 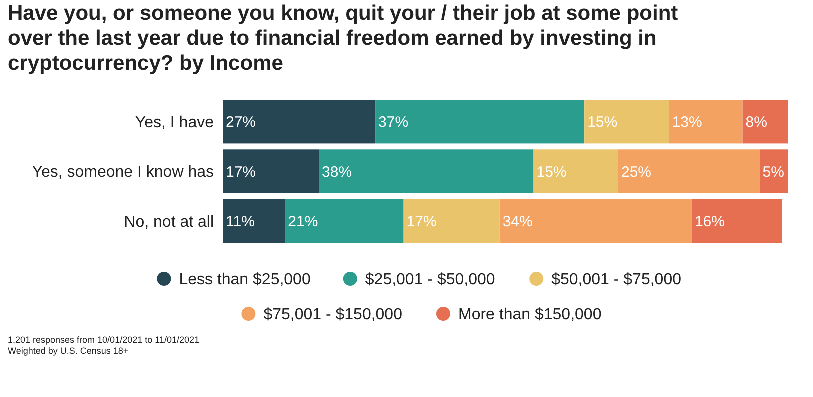 What do you see at coordinates (430, 280) in the screenshot?
I see `legend-label: $25,001 - $50,000` at bounding box center [430, 280].